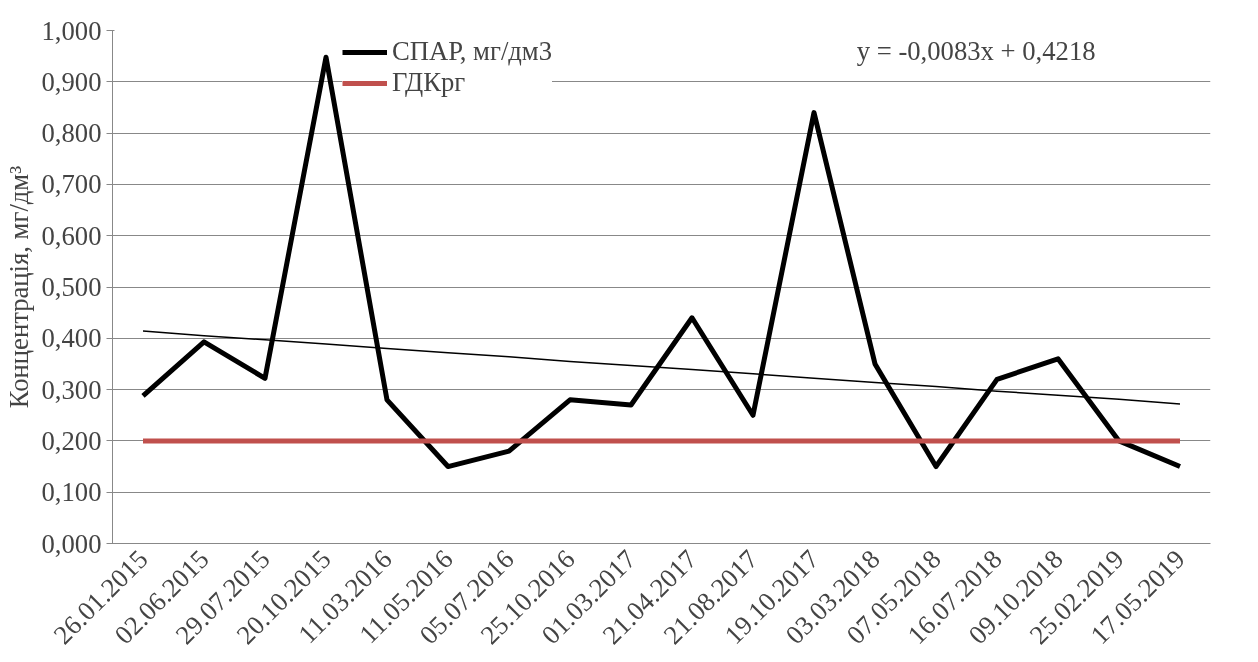  I want to click on y-axis-title: Концентрація, мг/дм³, so click(18, 287).